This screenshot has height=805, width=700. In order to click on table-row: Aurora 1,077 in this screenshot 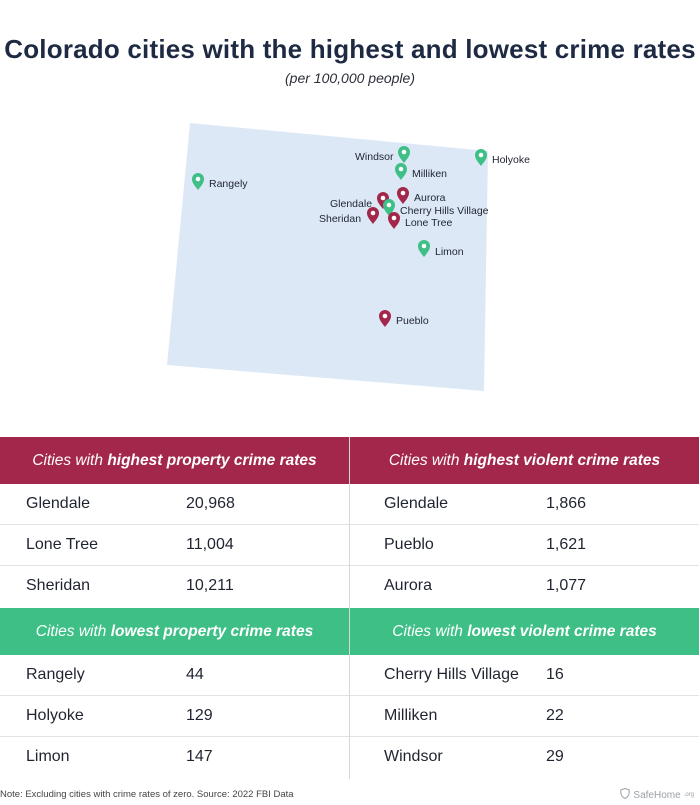, I will do `click(524, 586)`.